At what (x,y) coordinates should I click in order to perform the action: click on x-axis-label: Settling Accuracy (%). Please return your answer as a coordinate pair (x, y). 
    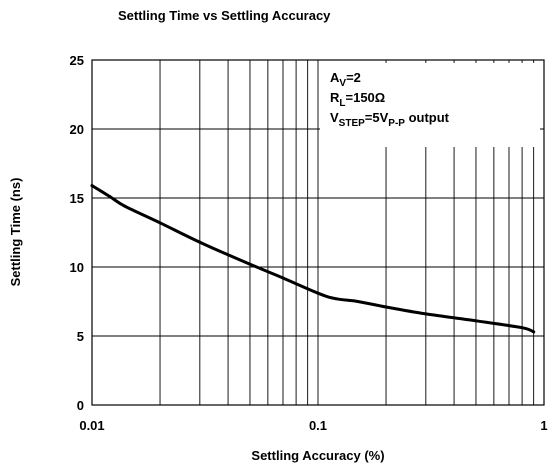
    Looking at the image, I should click on (317, 455).